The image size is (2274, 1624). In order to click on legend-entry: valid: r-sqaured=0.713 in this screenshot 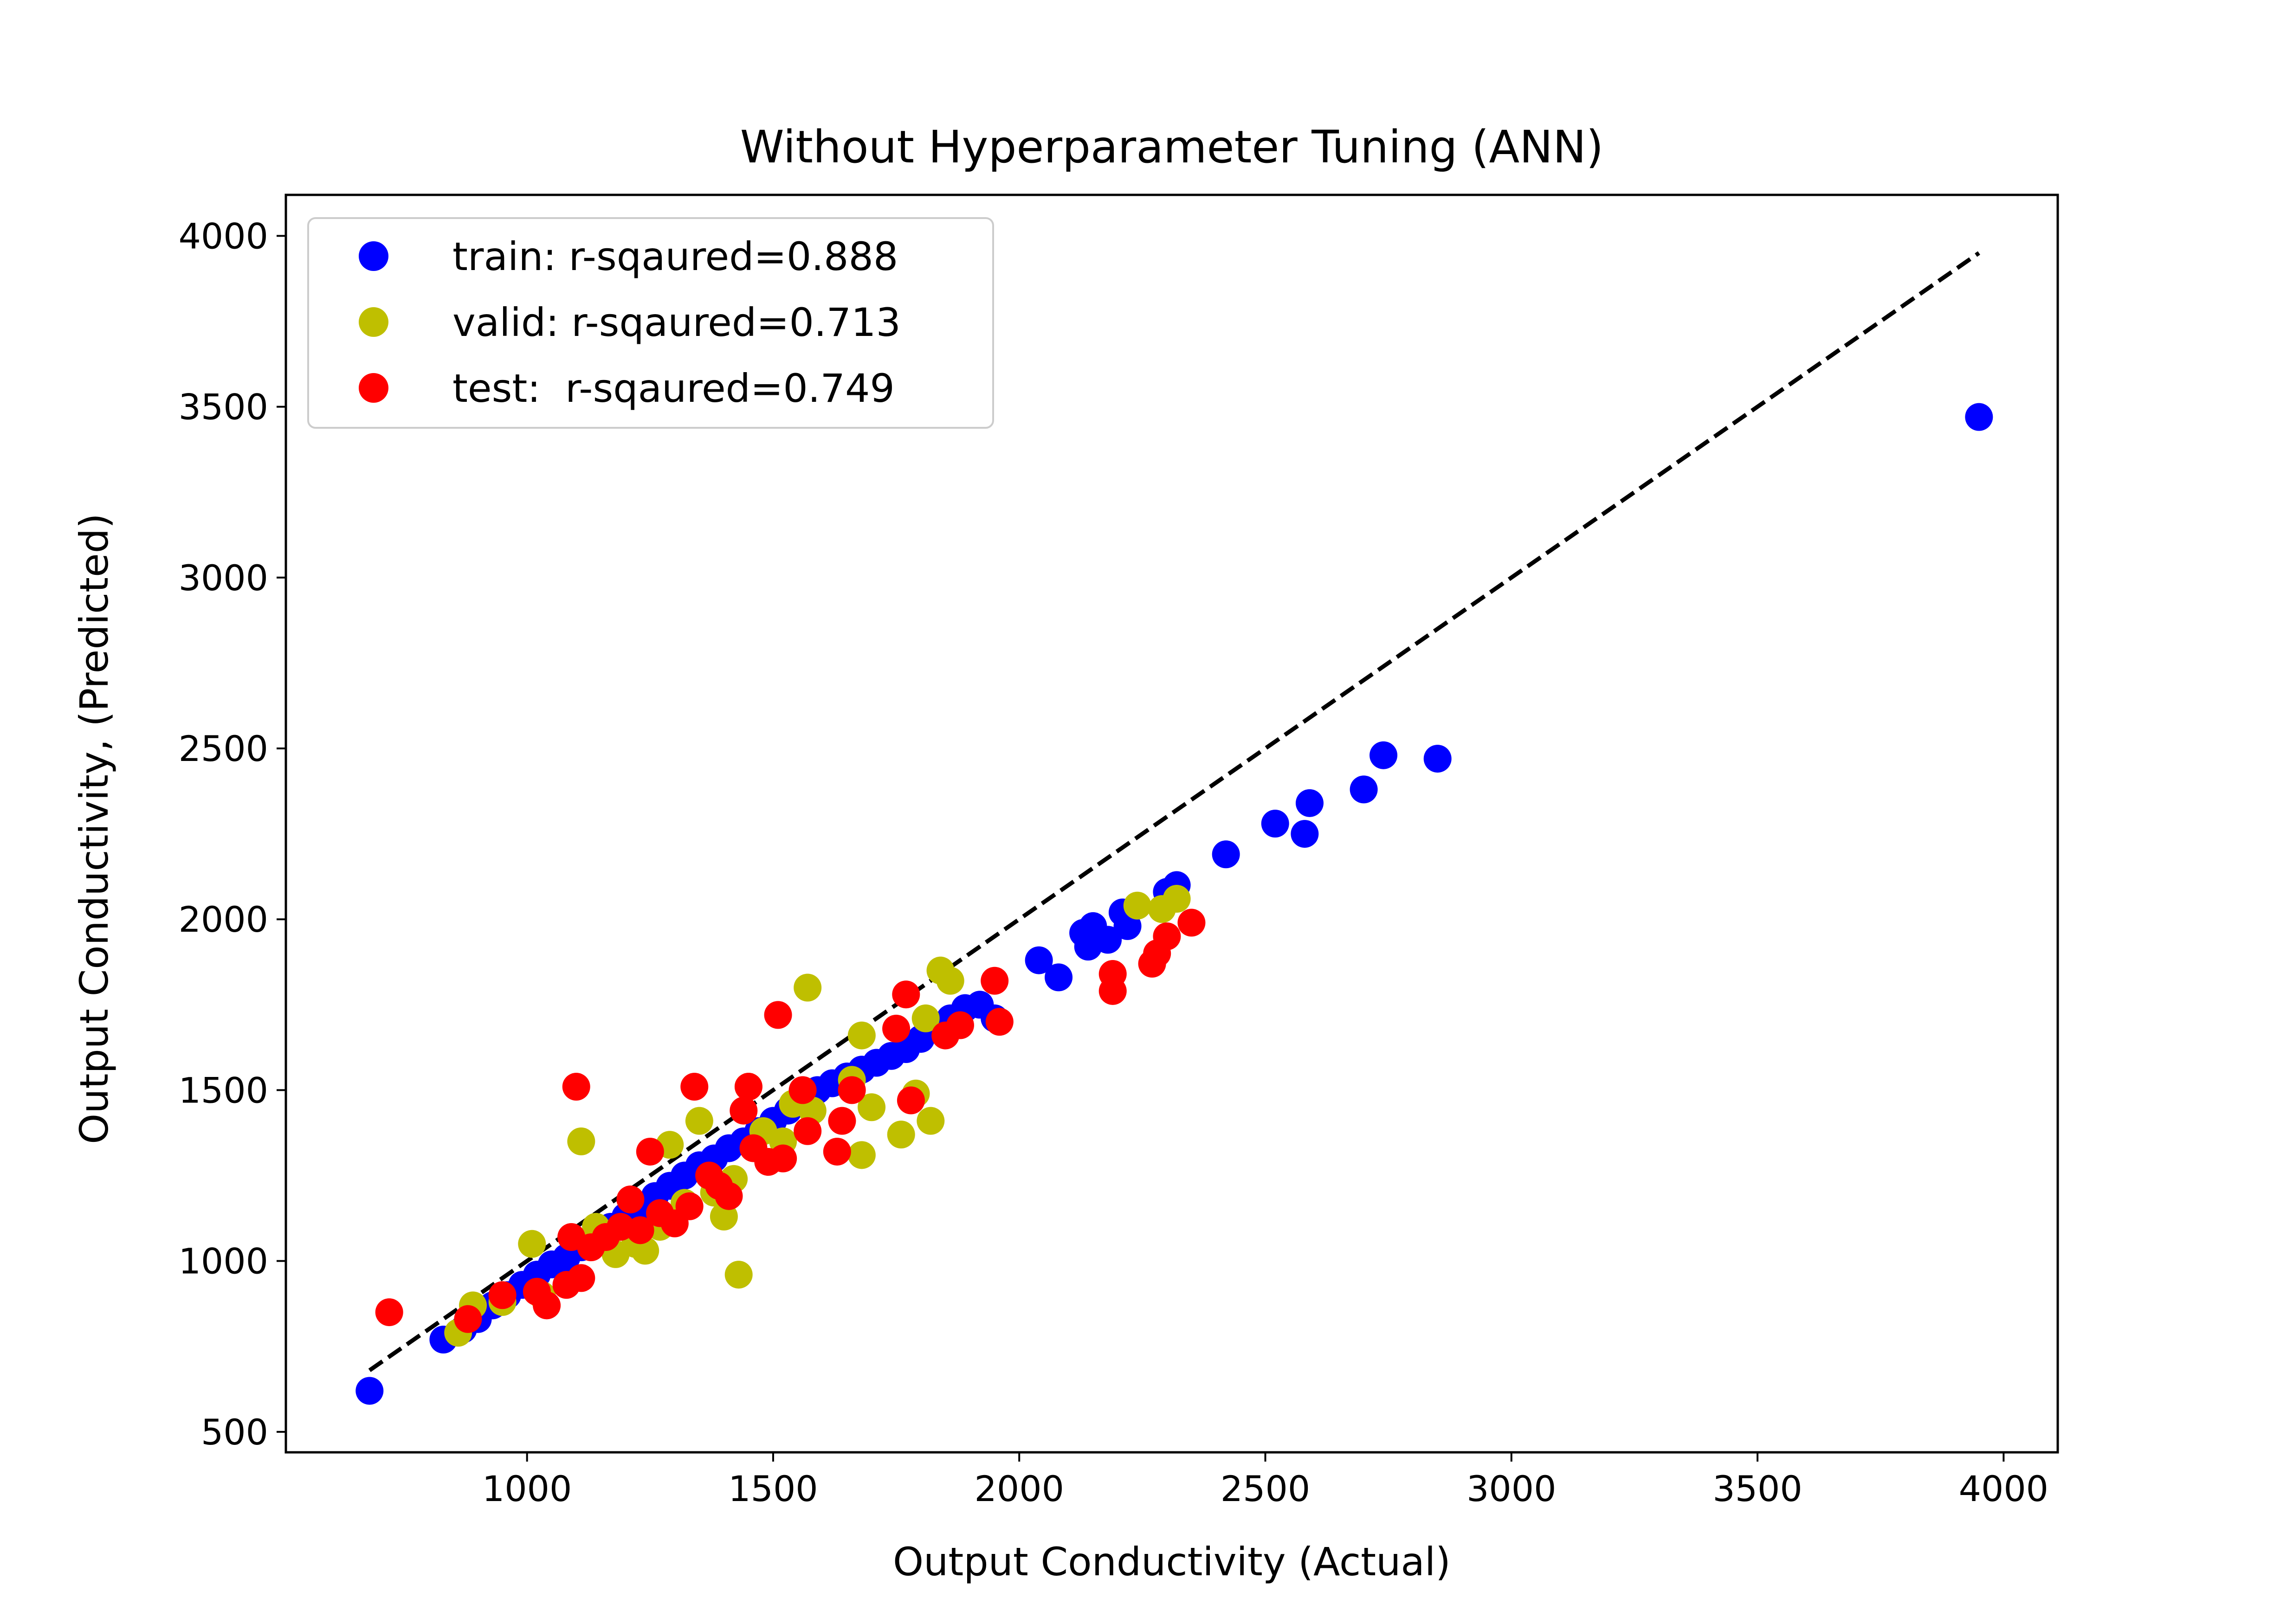, I will do `click(676, 323)`.